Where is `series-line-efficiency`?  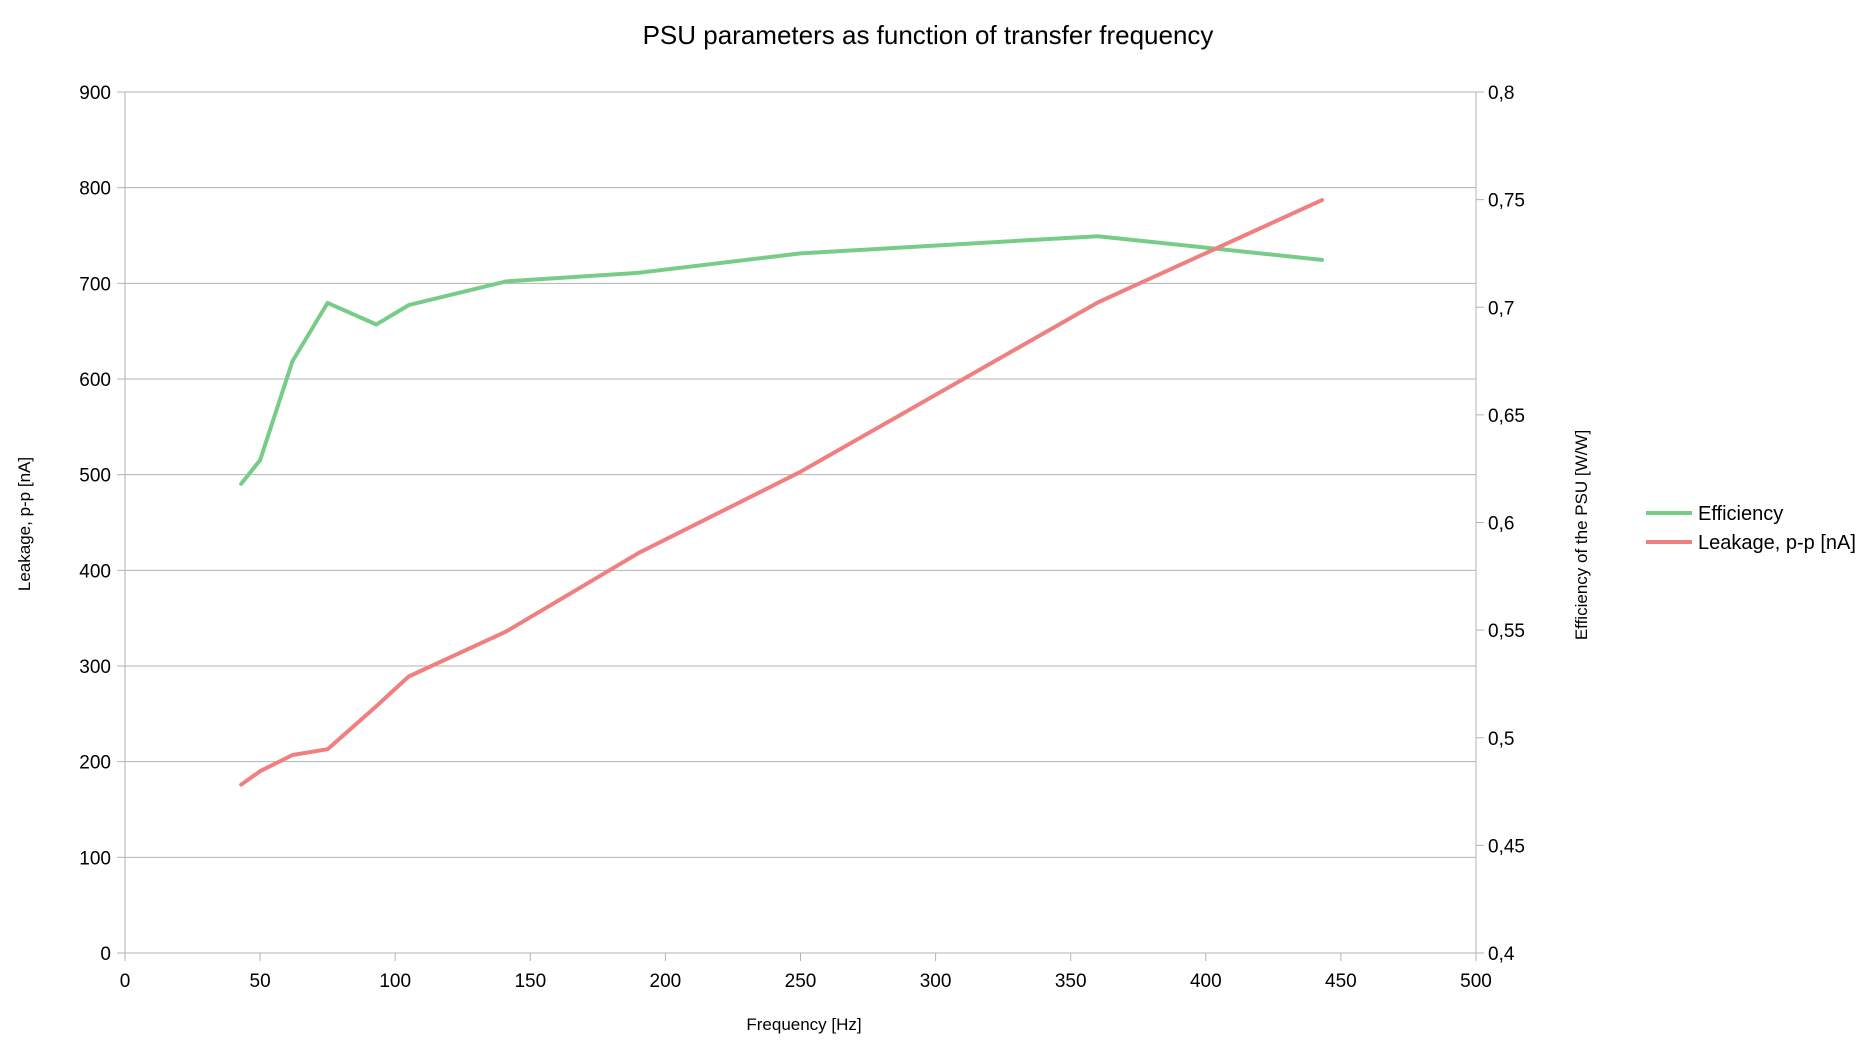 series-line-efficiency is located at coordinates (781, 360).